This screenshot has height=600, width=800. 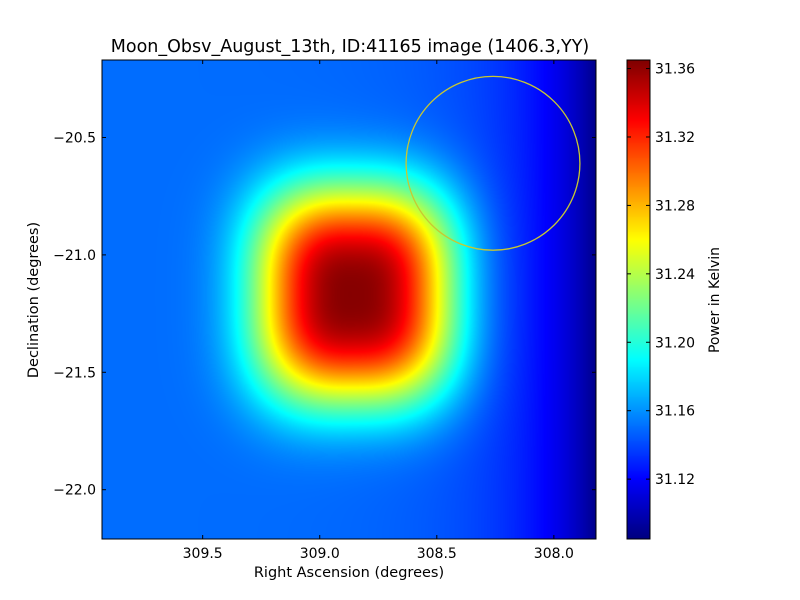 What do you see at coordinates (493, 163) in the screenshot?
I see `moon-position-circle` at bounding box center [493, 163].